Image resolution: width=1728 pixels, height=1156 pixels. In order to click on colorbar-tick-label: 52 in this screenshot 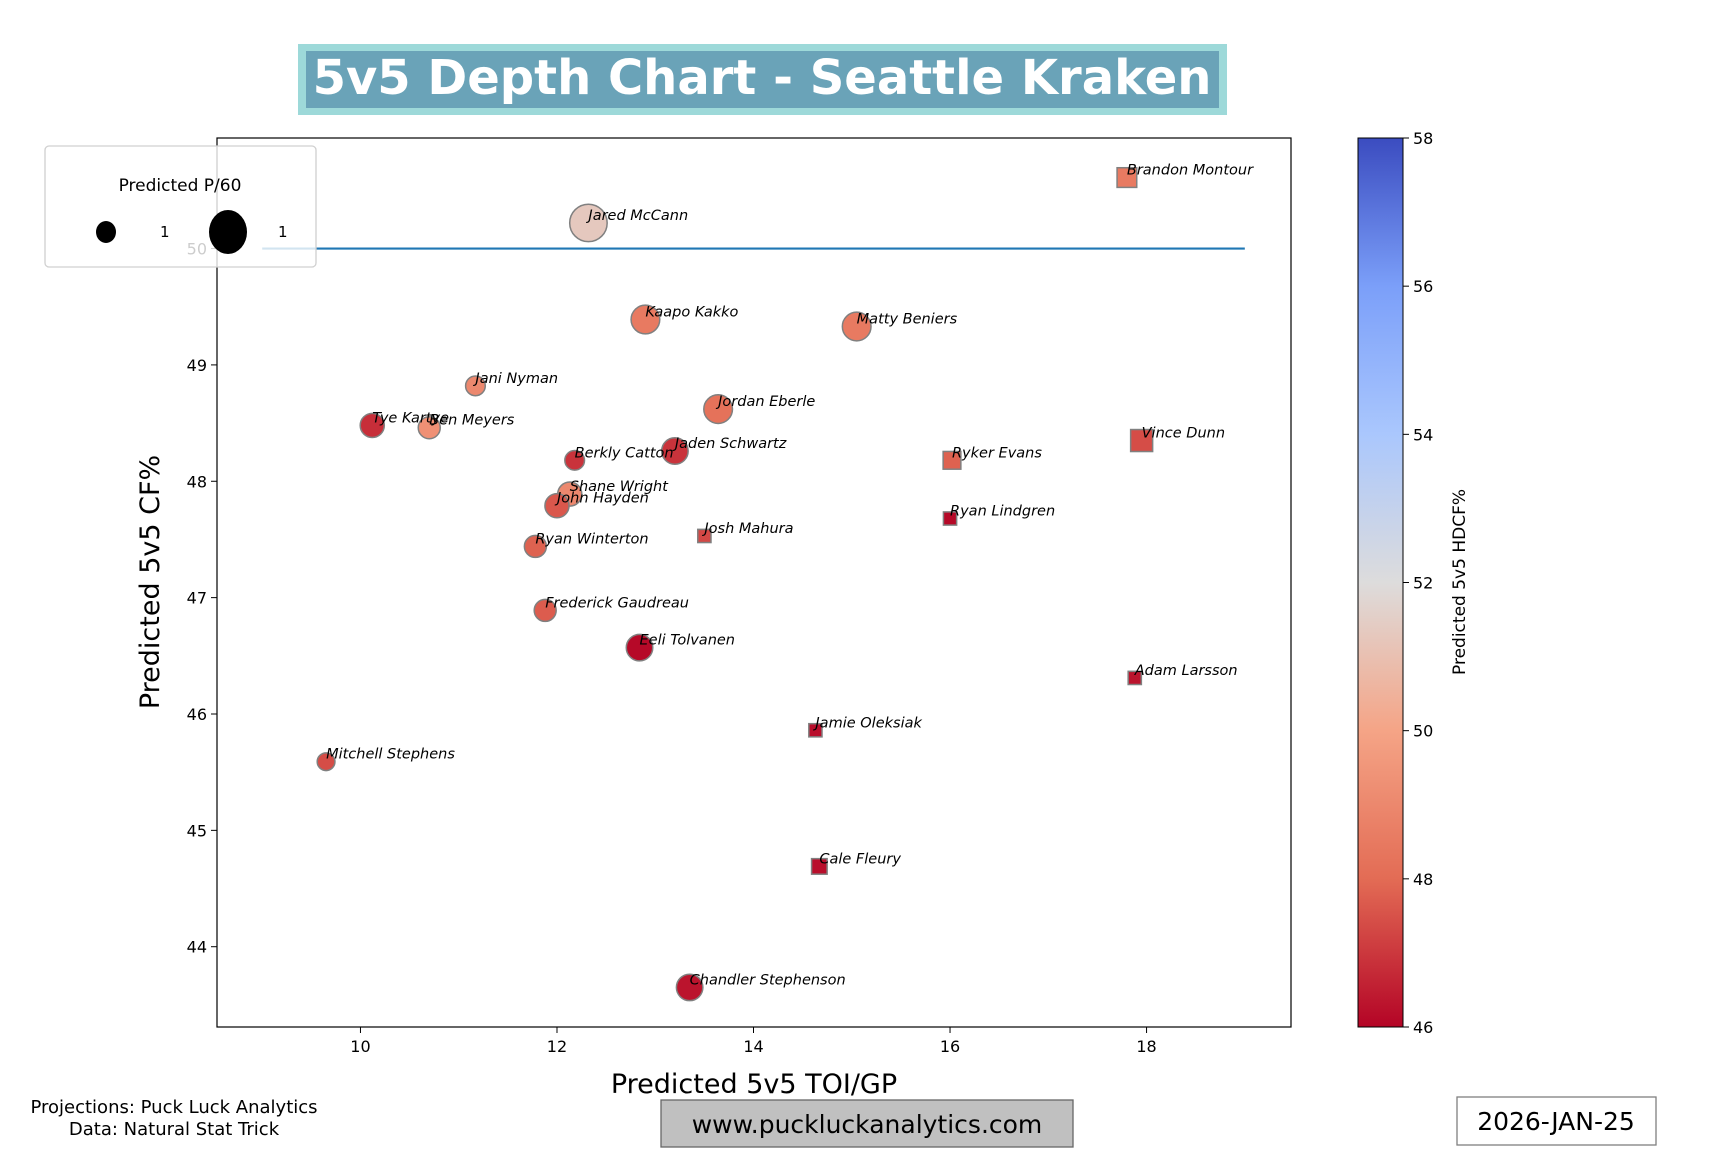, I will do `click(1423, 583)`.